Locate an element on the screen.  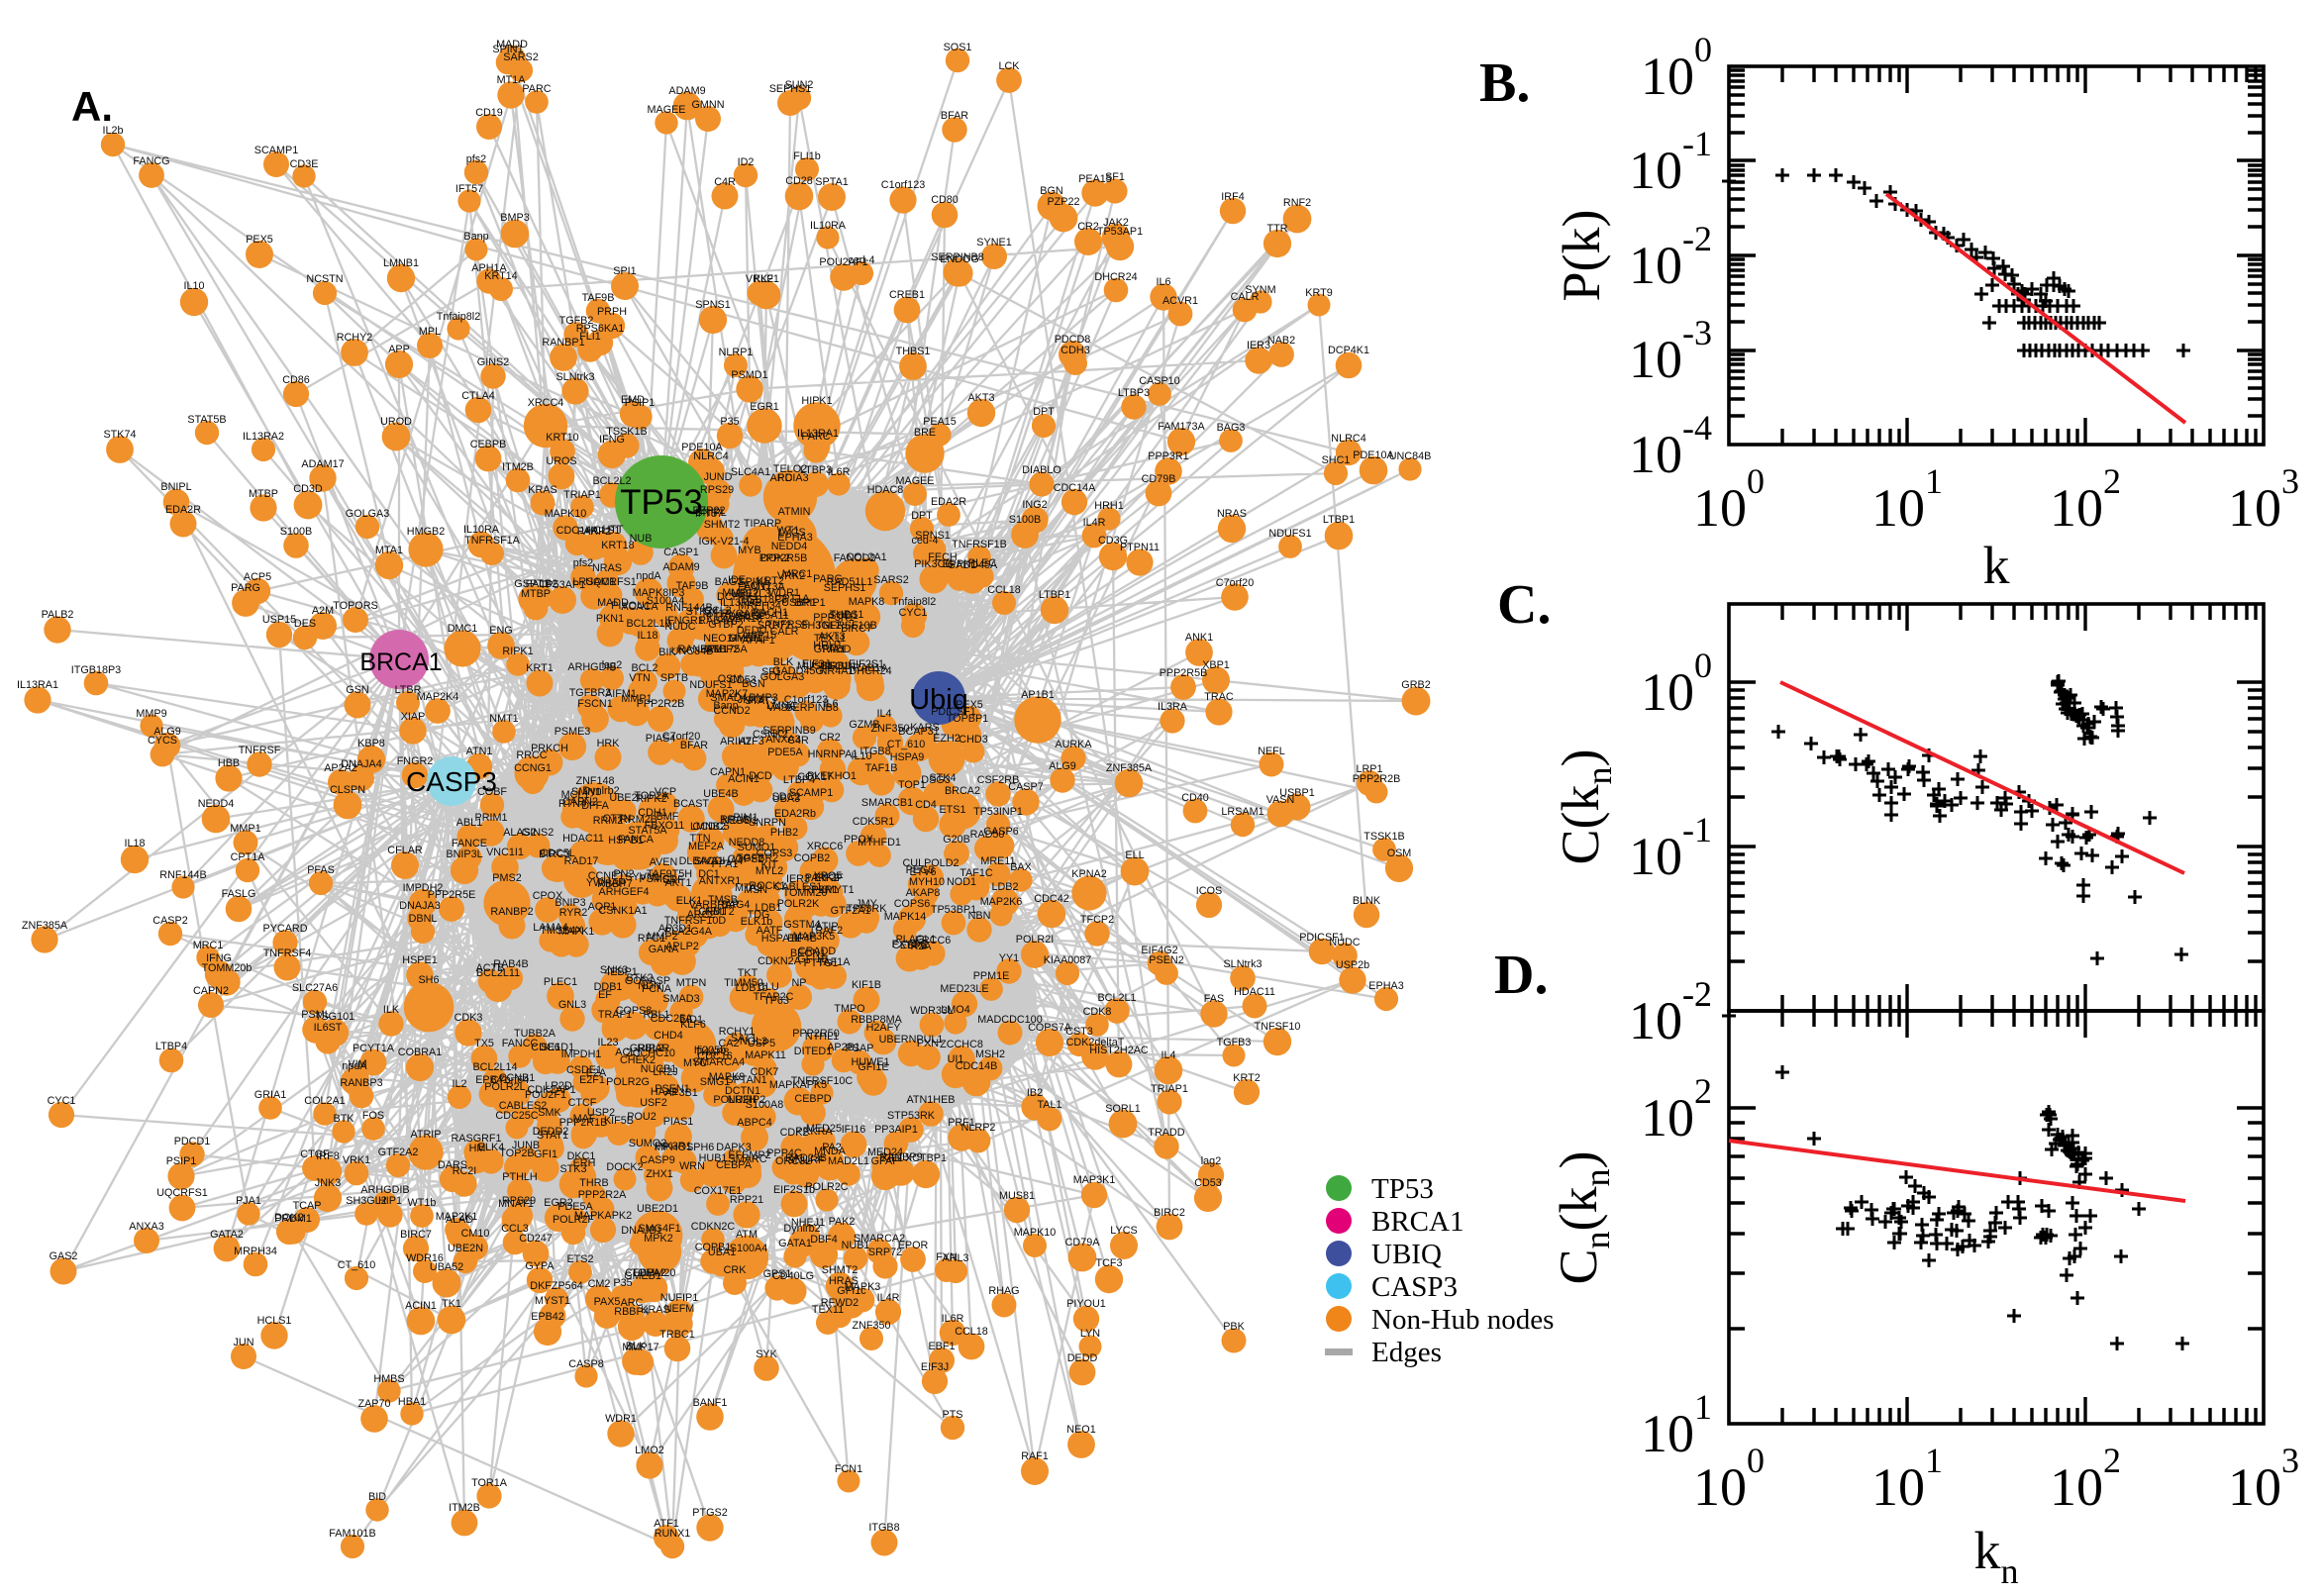
svg-text: TX5 is located at coordinates (484, 1044).